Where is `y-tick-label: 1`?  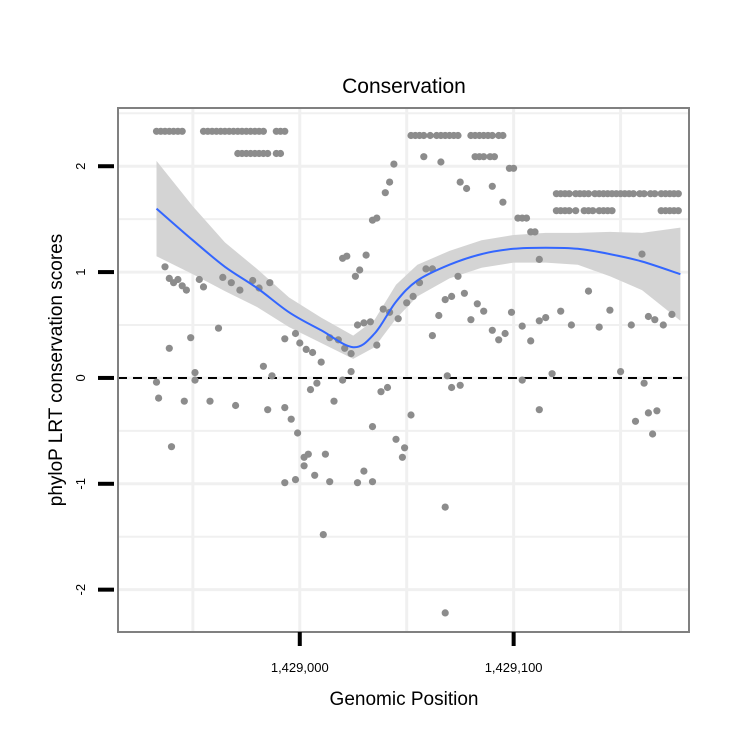 y-tick-label: 1 is located at coordinates (80, 271).